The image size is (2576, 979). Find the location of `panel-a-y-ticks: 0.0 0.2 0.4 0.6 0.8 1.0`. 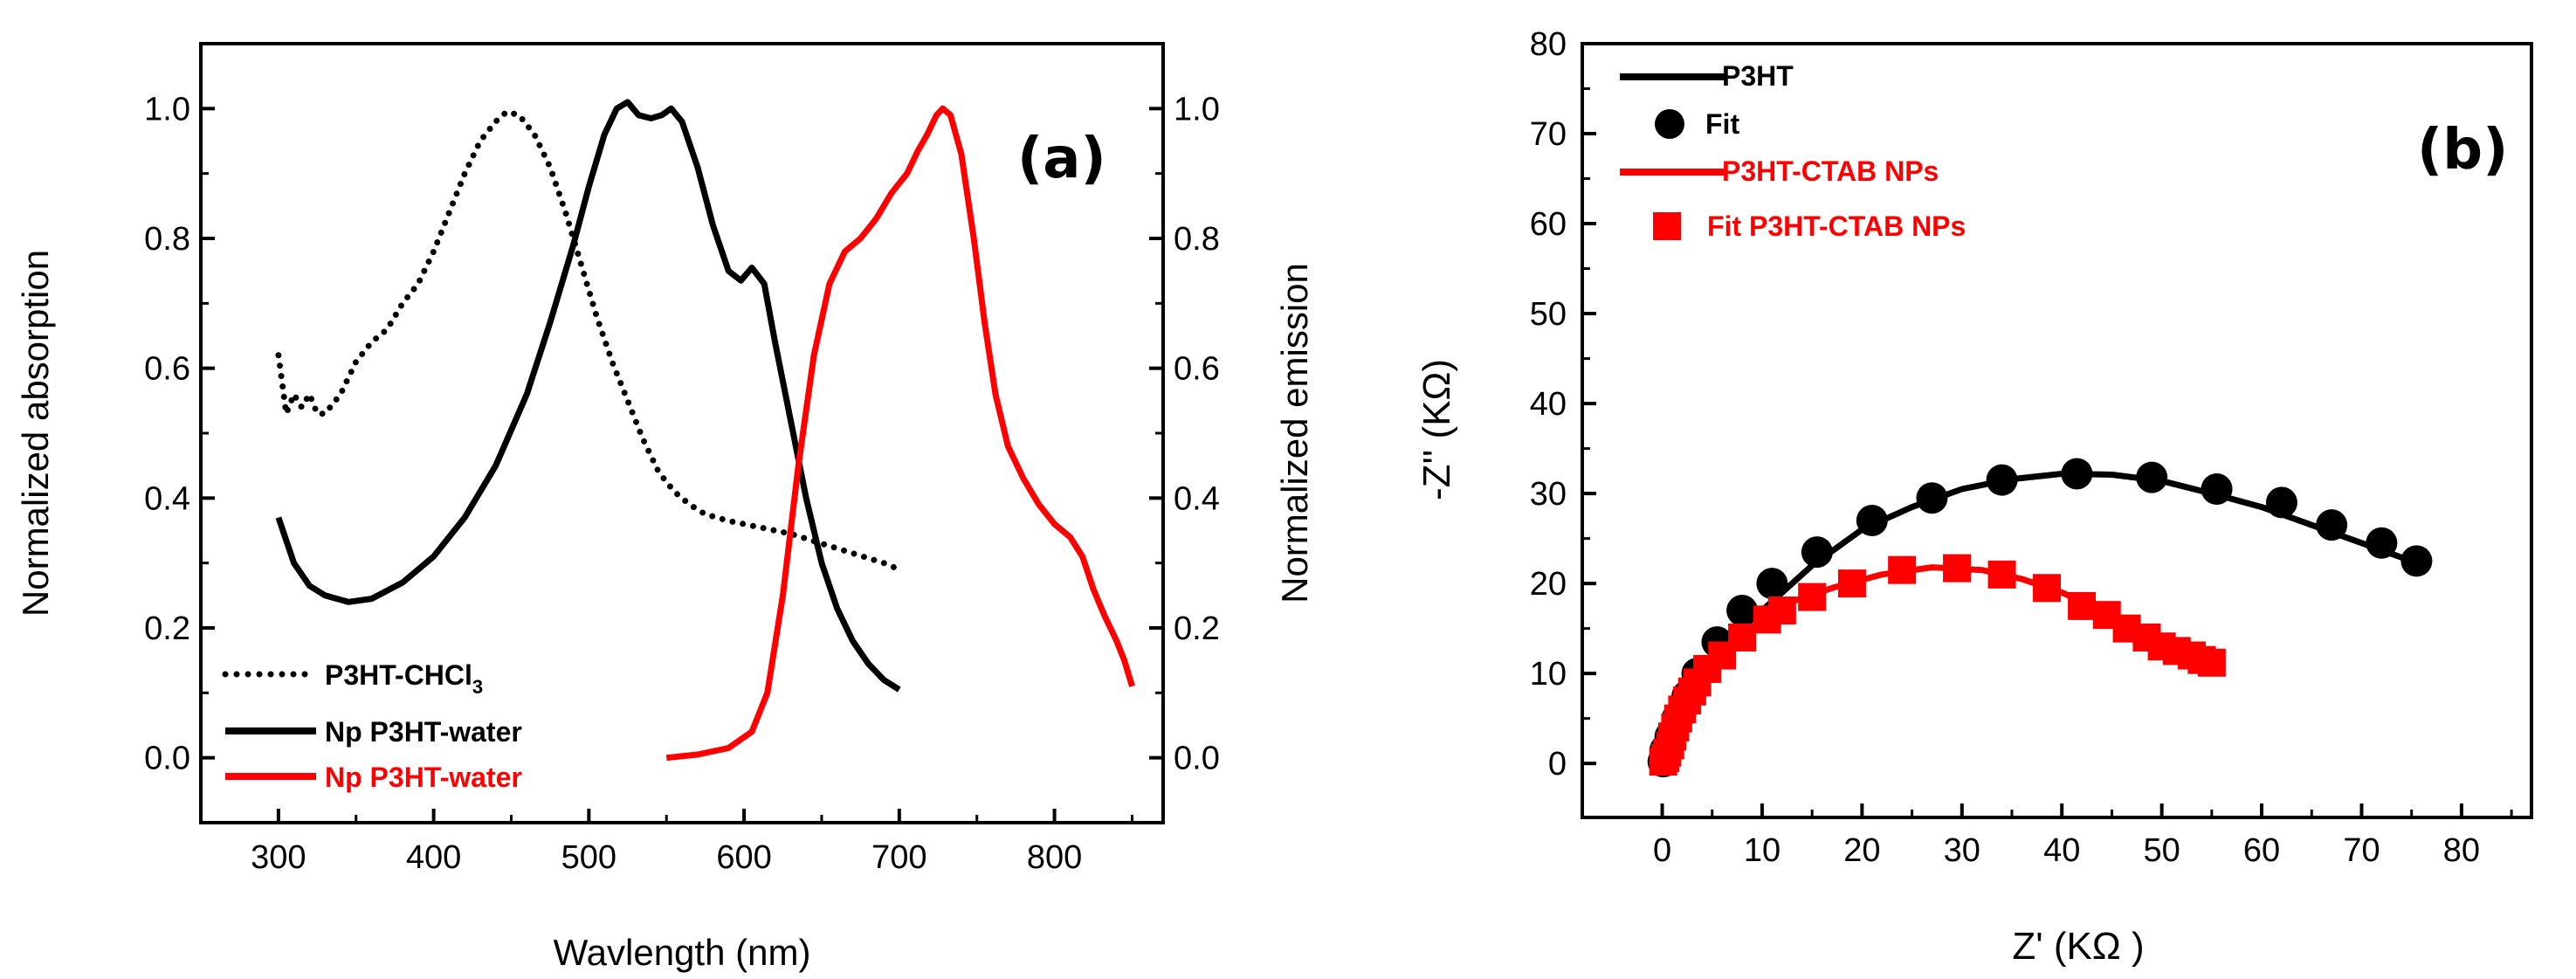

panel-a-y-ticks: 0.0 0.2 0.4 0.6 0.8 1.0 is located at coordinates (179, 409).